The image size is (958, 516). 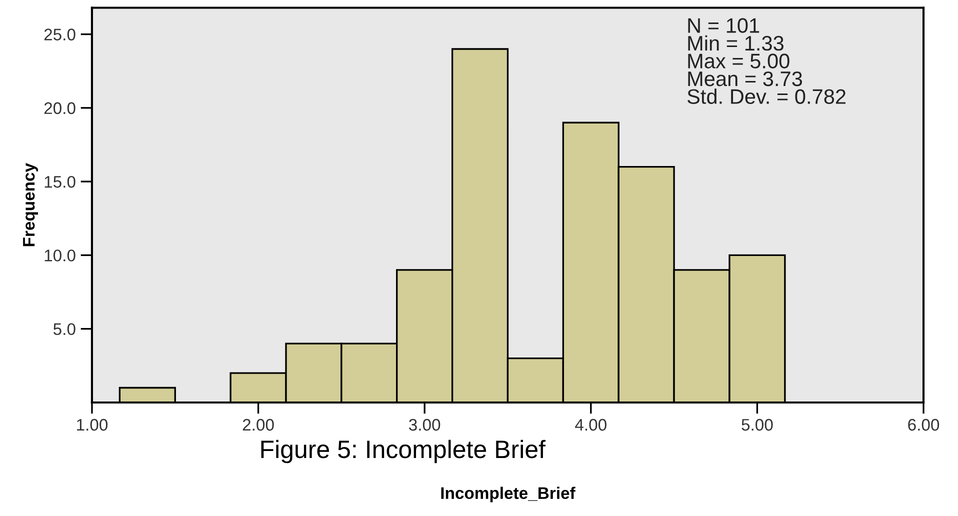 What do you see at coordinates (92, 424) in the screenshot?
I see `x-tick-label: 1.00` at bounding box center [92, 424].